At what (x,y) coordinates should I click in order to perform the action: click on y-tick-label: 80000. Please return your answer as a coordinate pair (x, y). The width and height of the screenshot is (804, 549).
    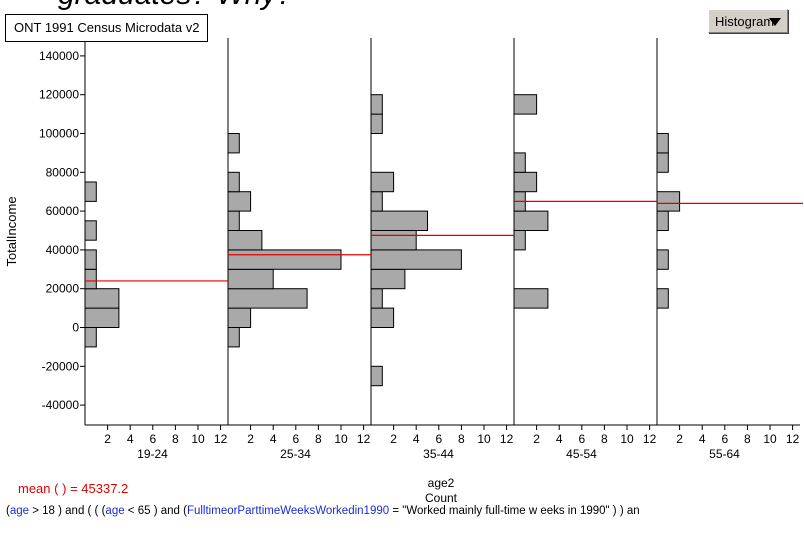
    Looking at the image, I should click on (63, 172).